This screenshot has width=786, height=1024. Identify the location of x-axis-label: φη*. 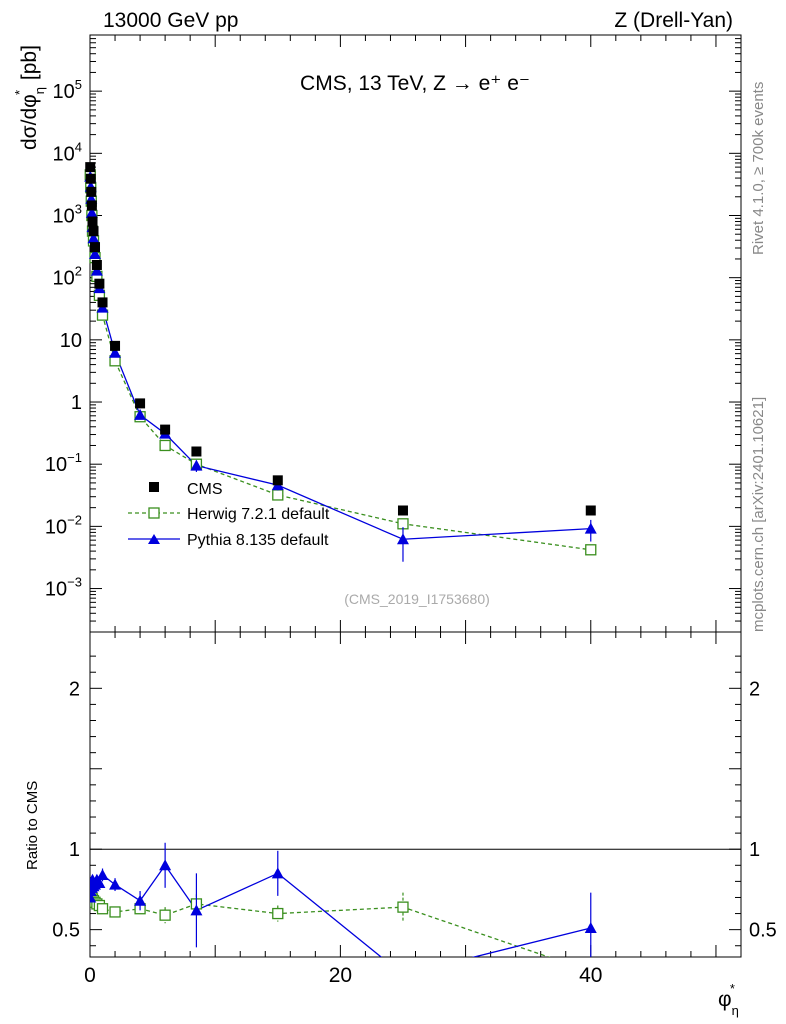
(728, 999).